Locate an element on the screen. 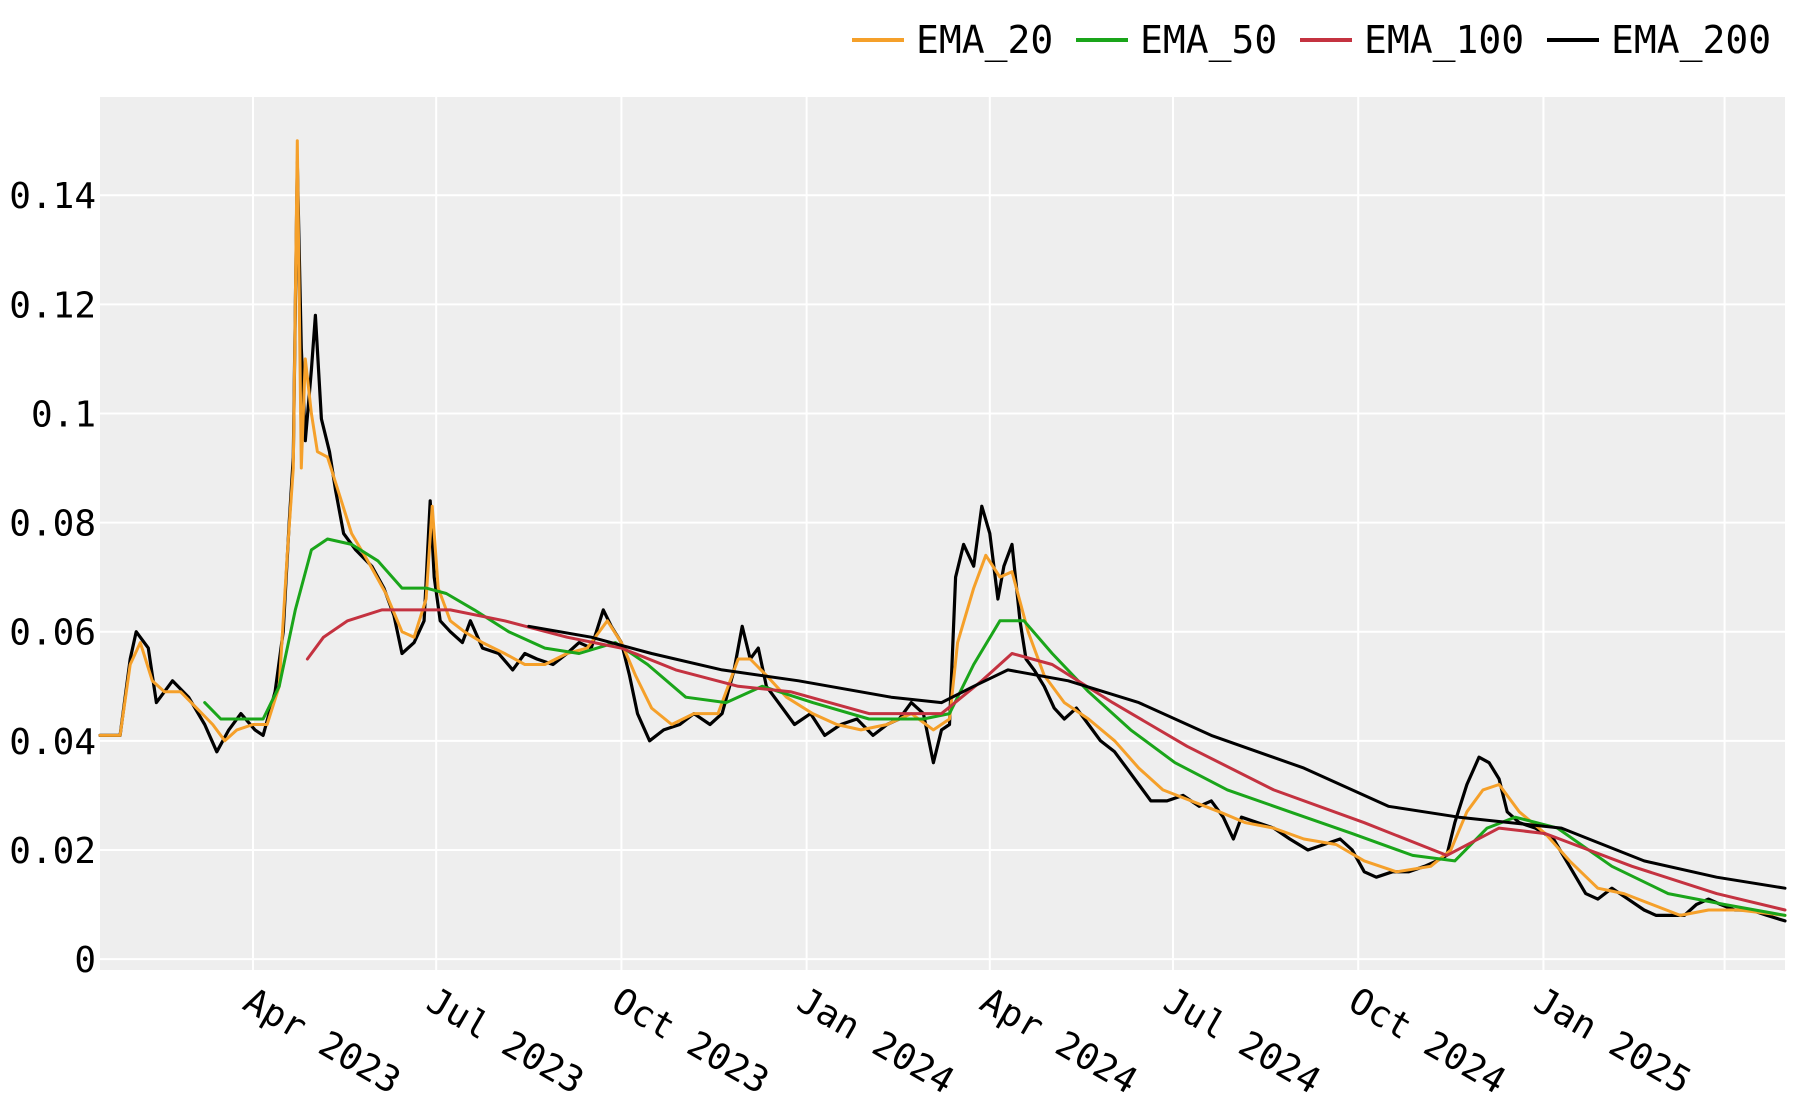 This screenshot has height=1100, width=1800. y-tick-label: 0 is located at coordinates (85, 960).